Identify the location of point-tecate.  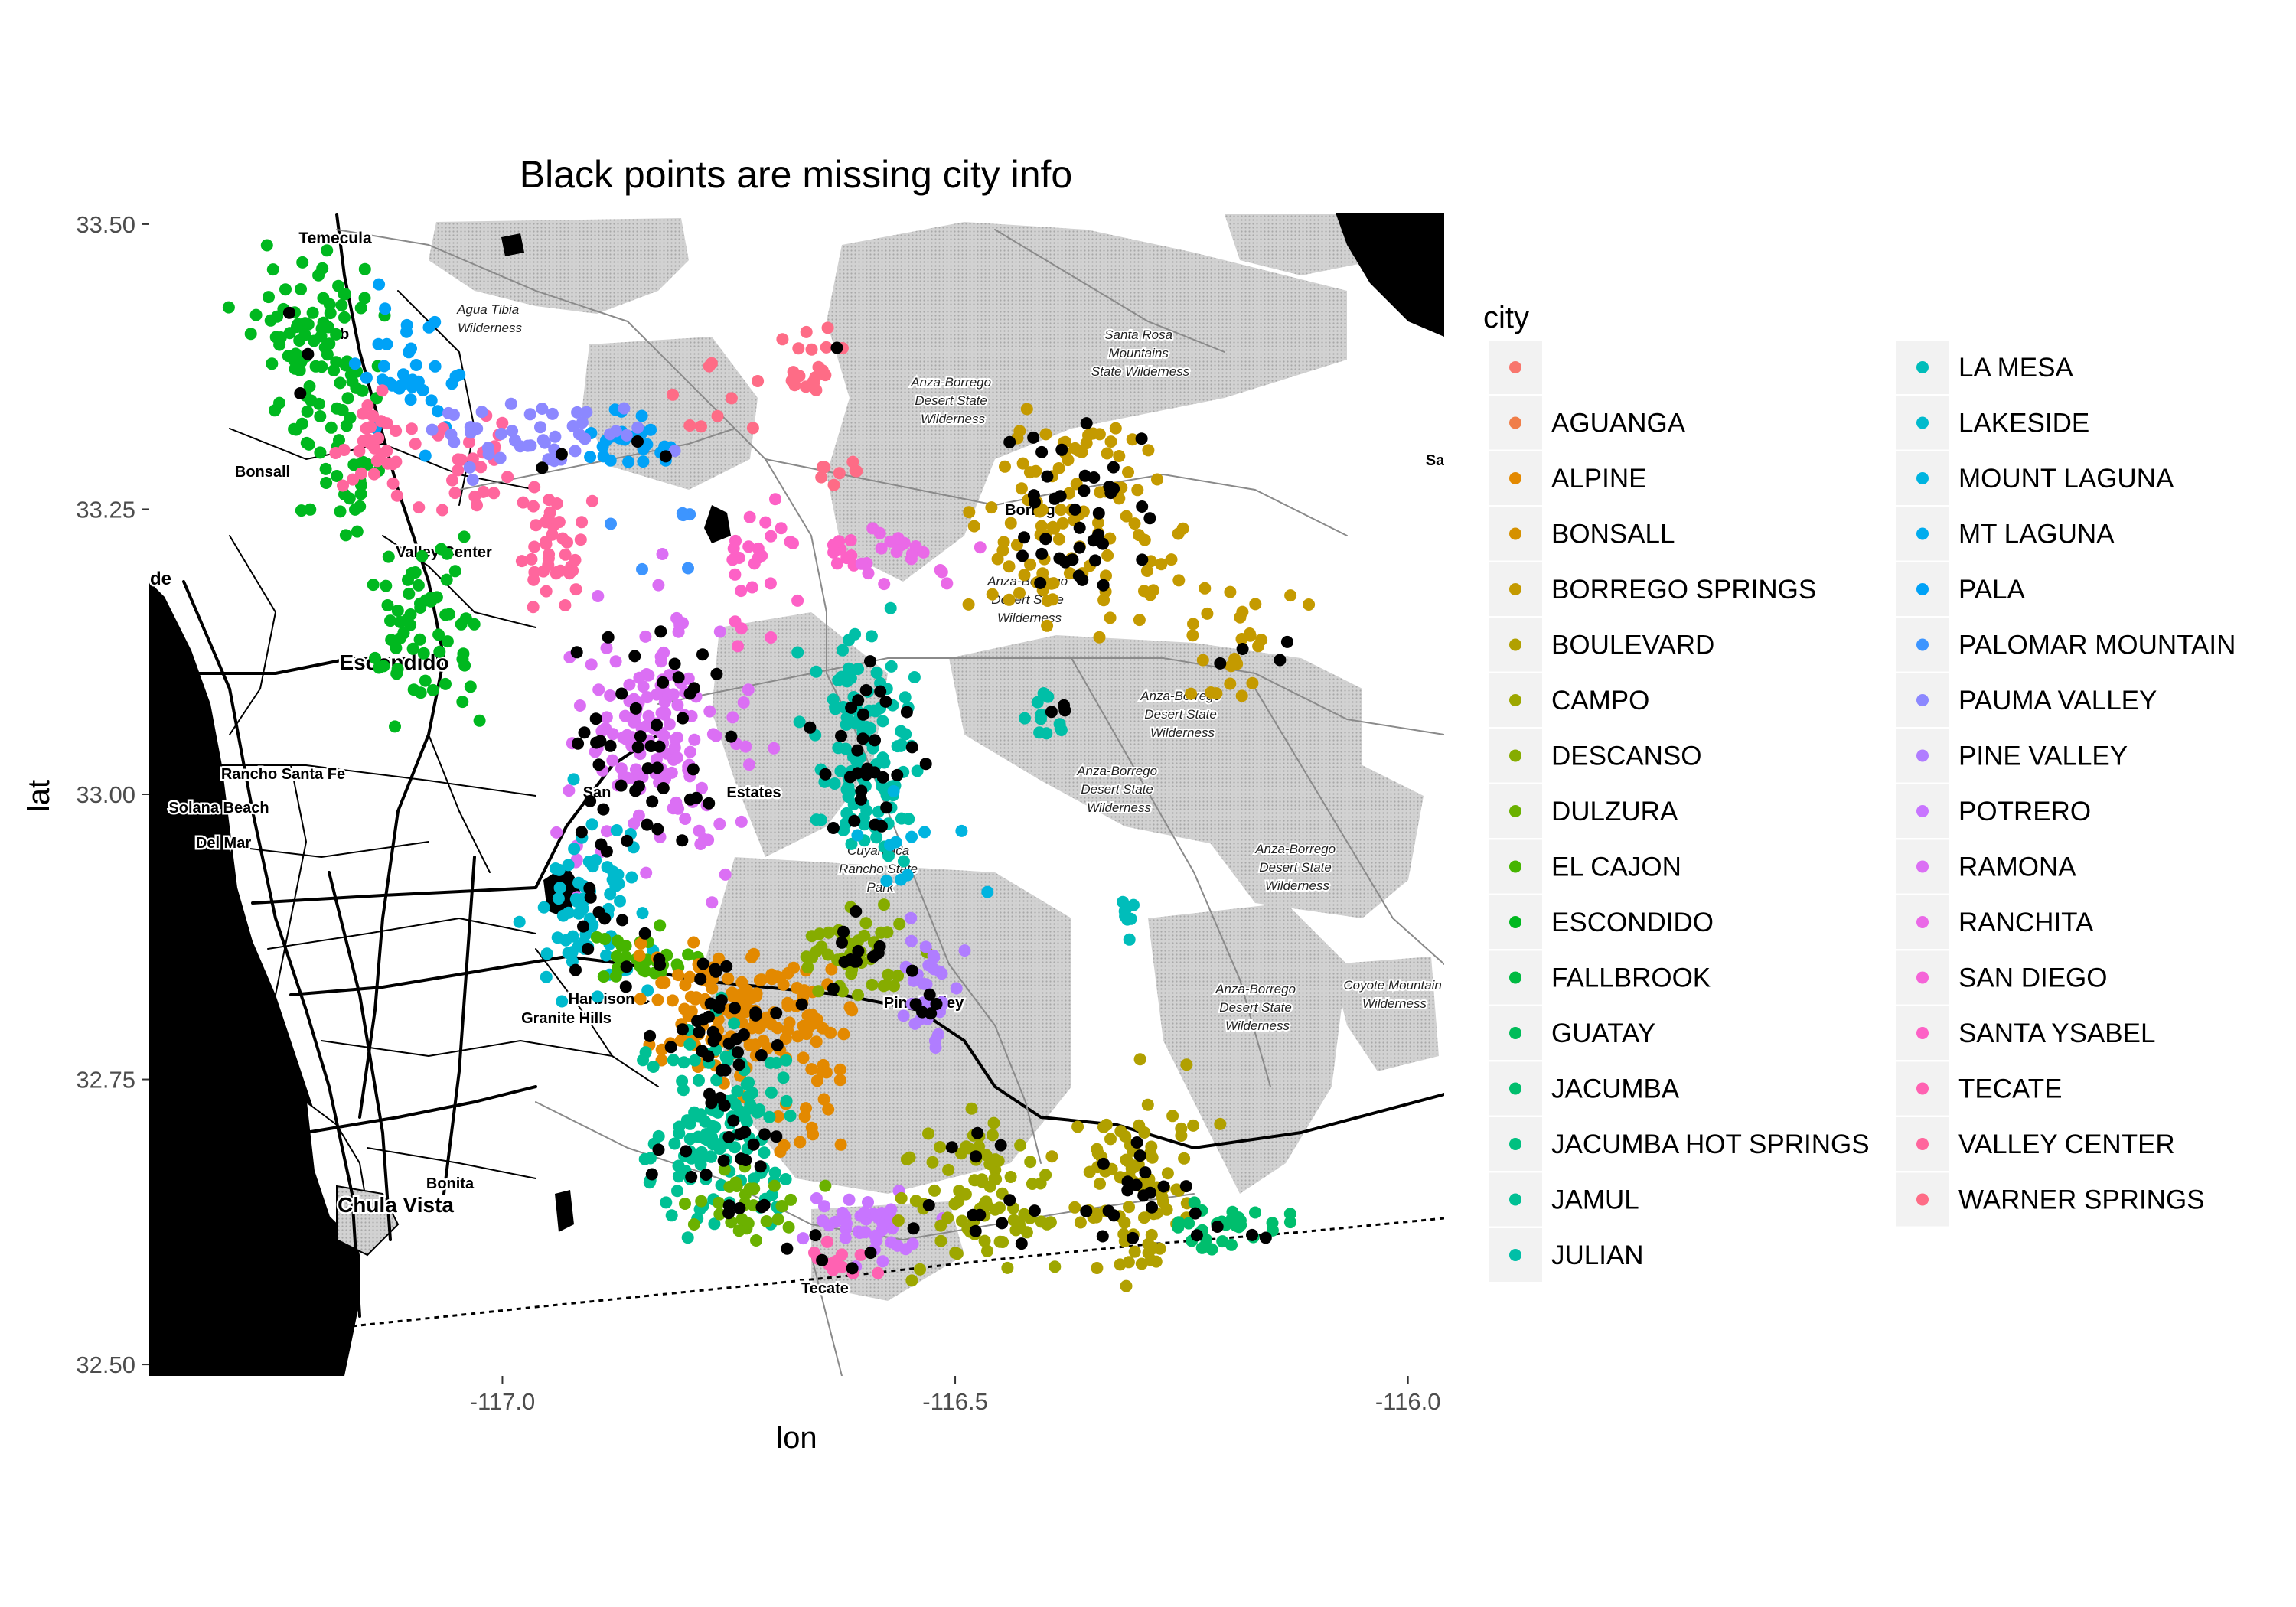
(814, 1253).